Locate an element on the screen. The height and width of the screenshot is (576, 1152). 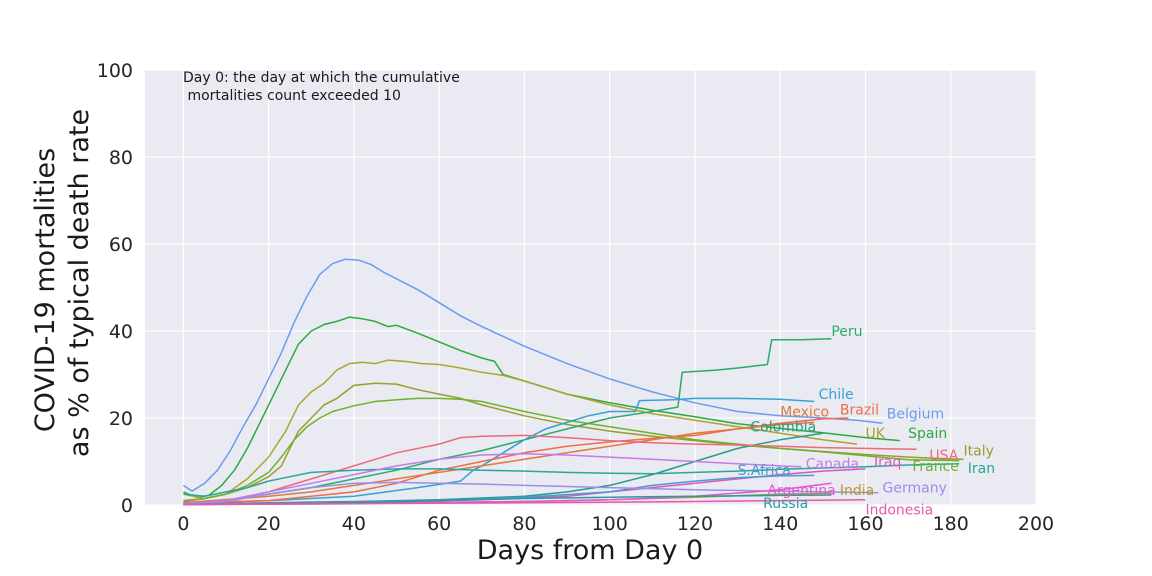
series-label-colombia: Colombia is located at coordinates (783, 428).